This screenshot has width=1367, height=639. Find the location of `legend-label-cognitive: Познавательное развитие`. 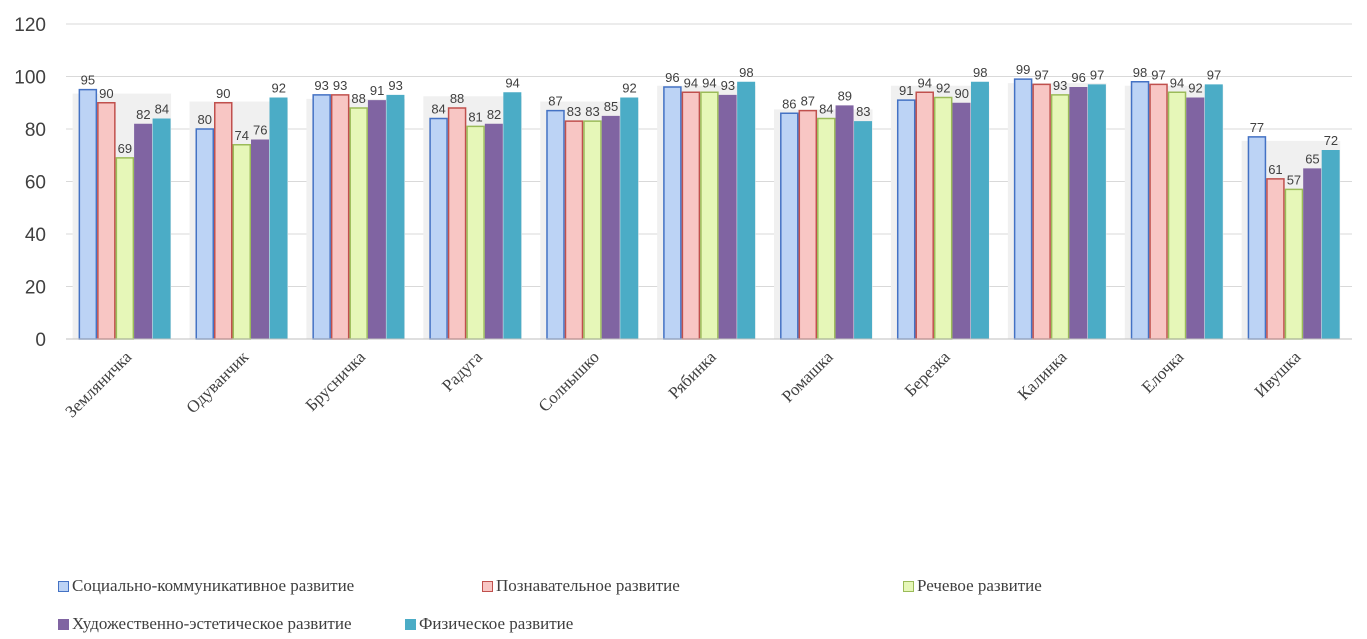

legend-label-cognitive: Познавательное развитие is located at coordinates (588, 585).